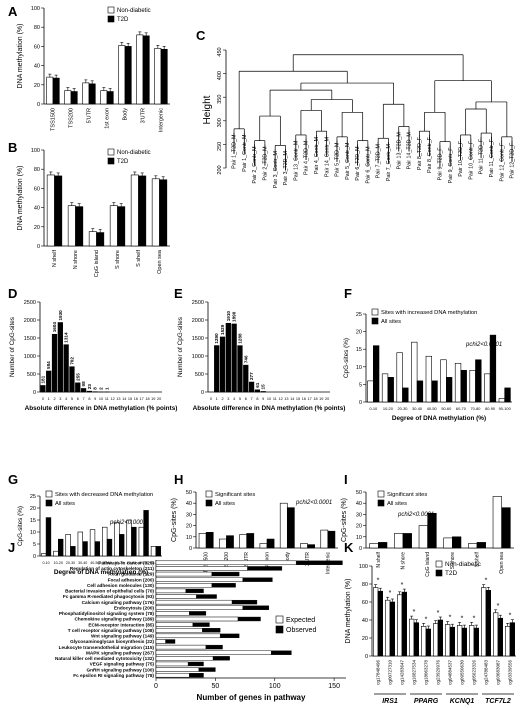 This screenshot has width=520, height=708. Describe the element at coordinates (288, 558) in the screenshot. I see `panel-h-category-label: Body` at that location.